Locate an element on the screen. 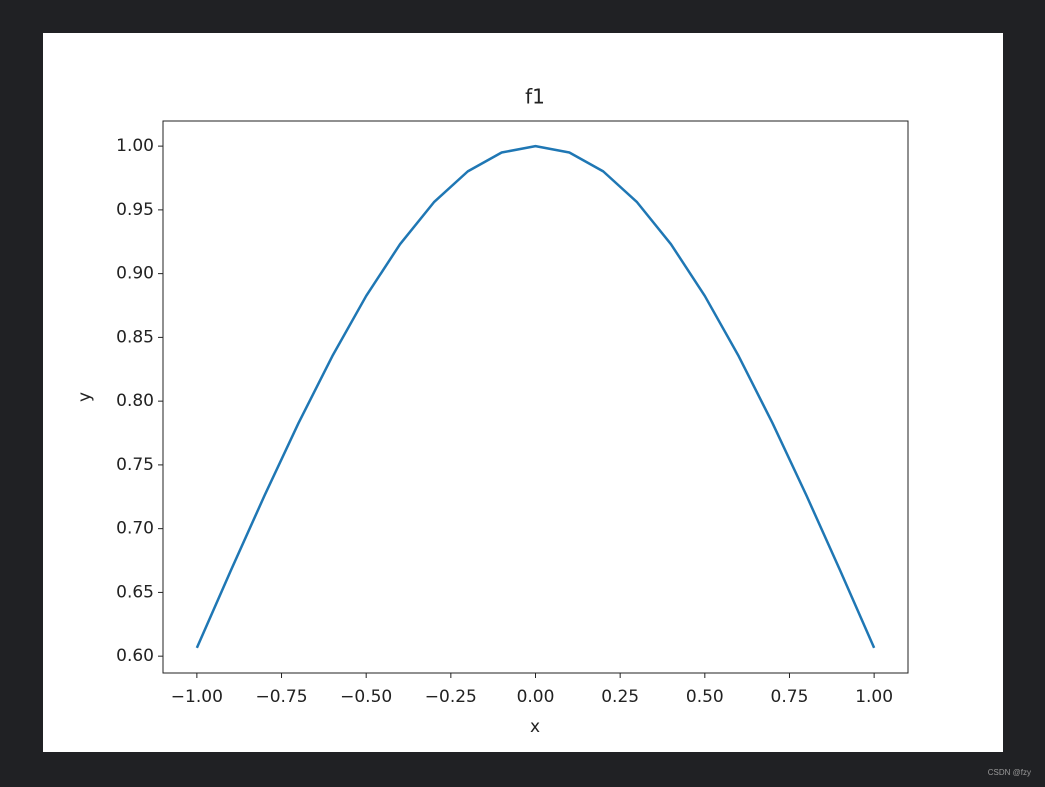  y-tick-label: 0.60 is located at coordinates (135, 656).